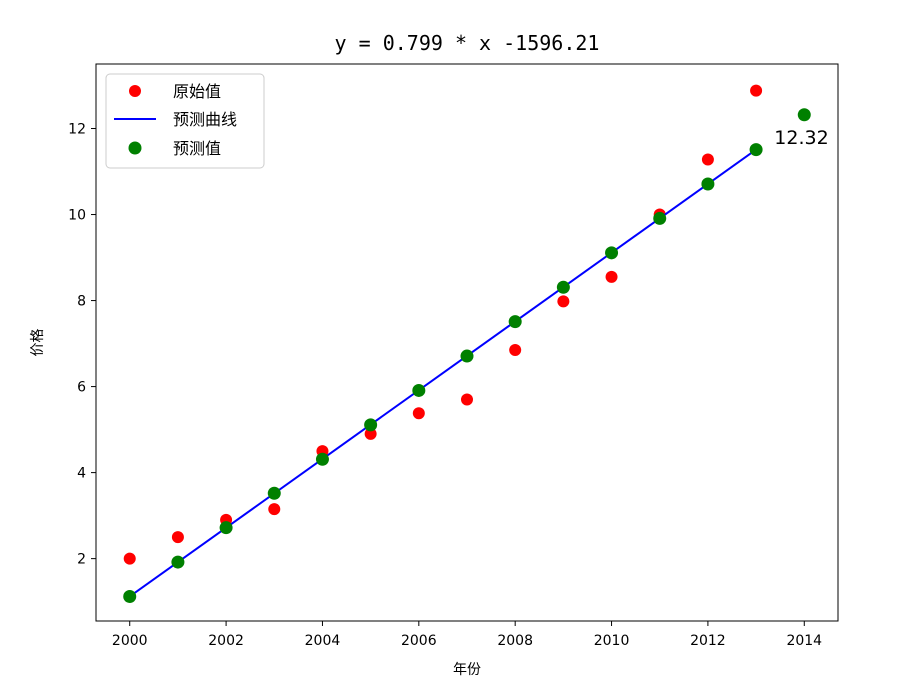 This screenshot has height=692, width=902. Describe the element at coordinates (419, 641) in the screenshot. I see `x-tick-label: 2006` at that location.